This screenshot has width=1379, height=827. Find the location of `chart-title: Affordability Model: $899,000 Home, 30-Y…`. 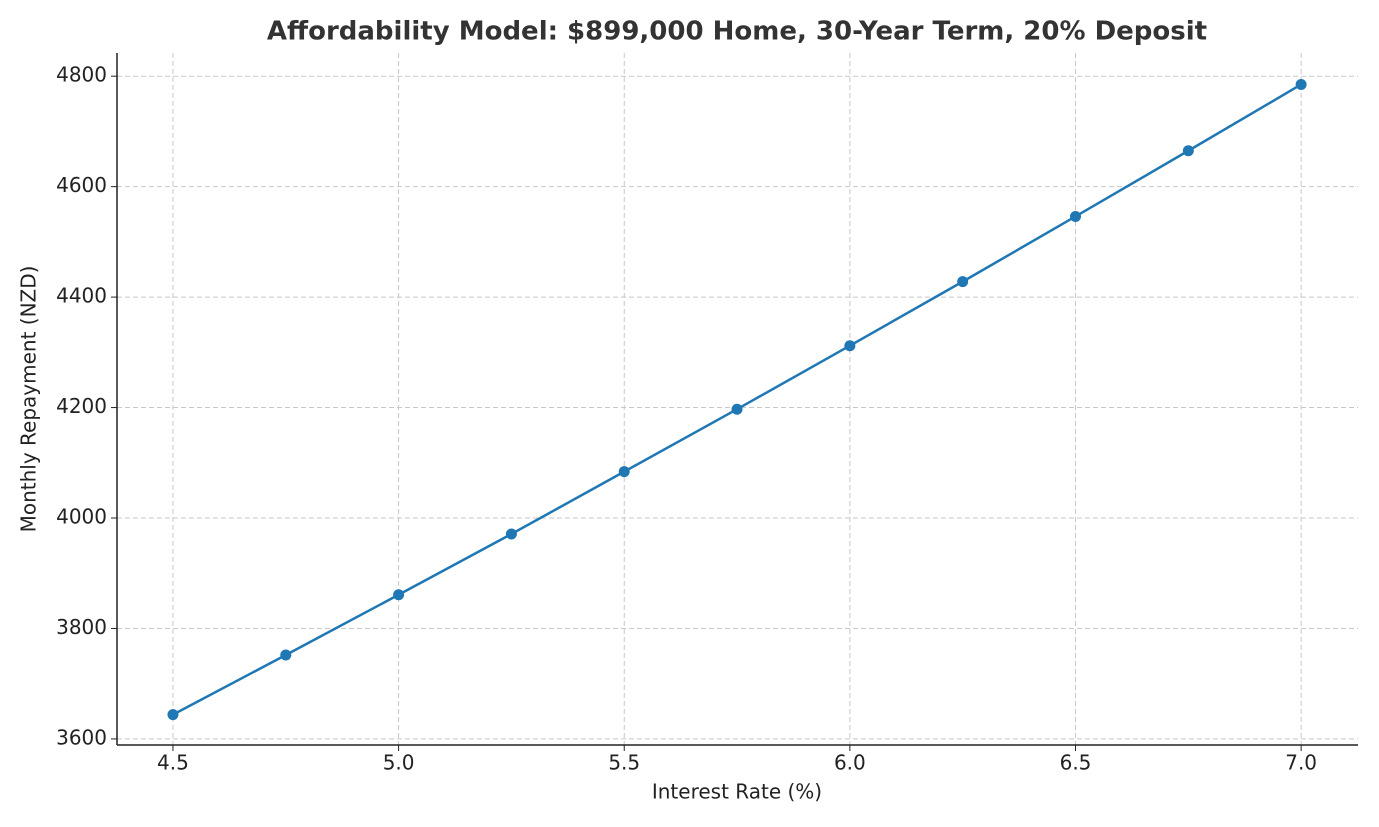

chart-title: Affordability Model: $899,000 Home, 30-Y… is located at coordinates (737, 32).